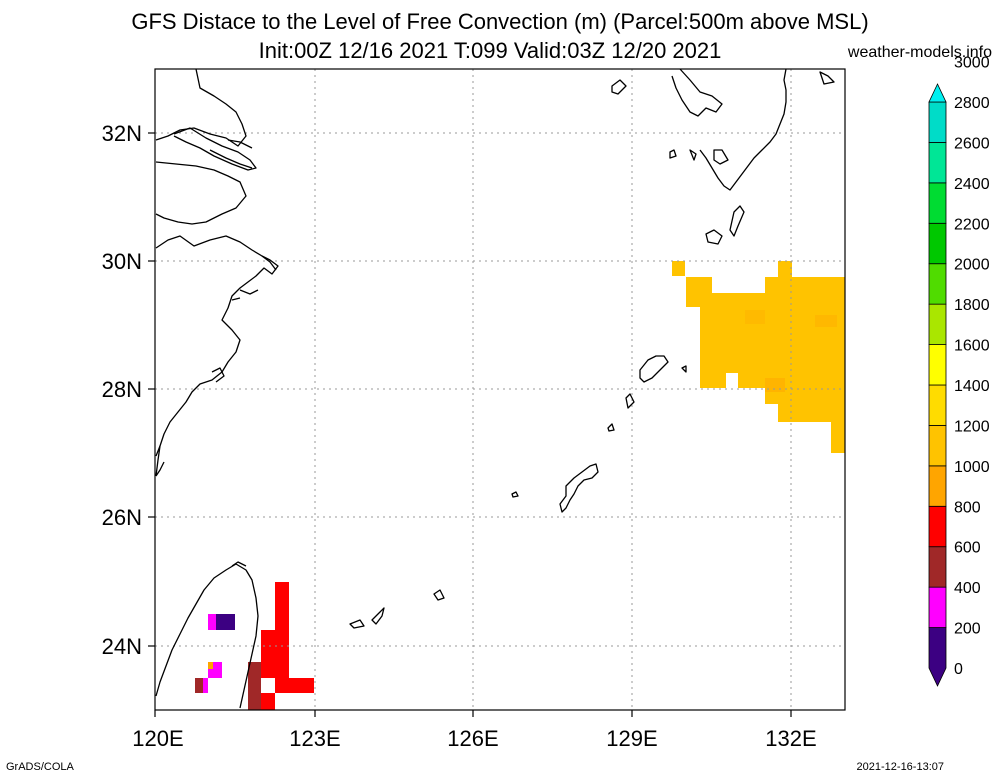  I want to click on kyushu-islands, so click(723, 158).